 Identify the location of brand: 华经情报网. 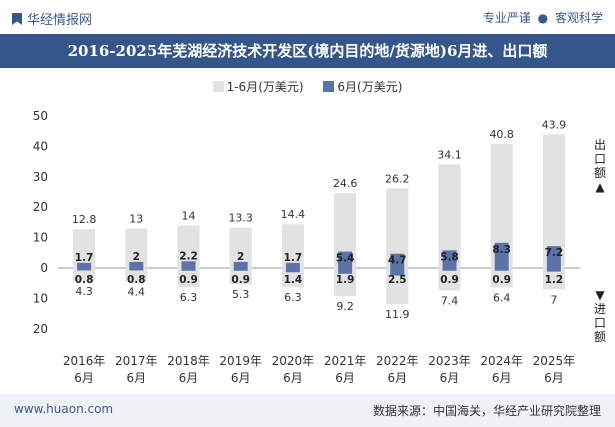
(52, 18).